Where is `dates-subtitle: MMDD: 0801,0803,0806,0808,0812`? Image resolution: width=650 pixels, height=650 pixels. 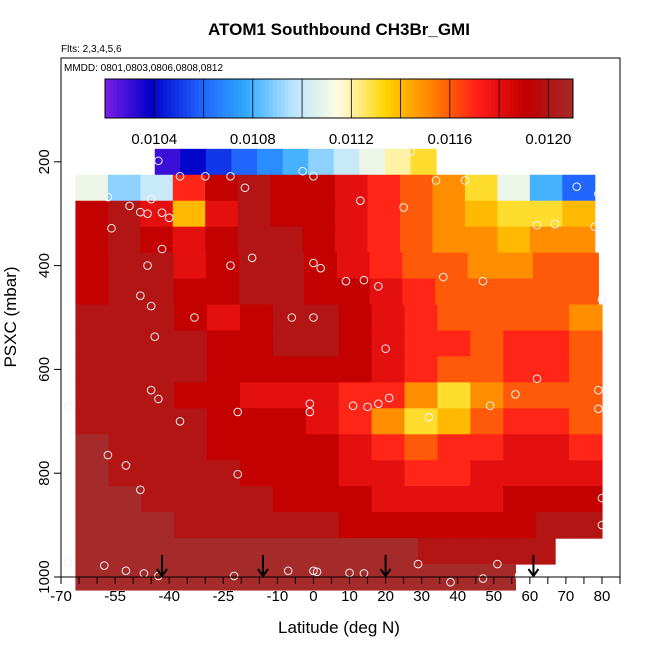 dates-subtitle: MMDD: 0801,0803,0806,0808,0812 is located at coordinates (143, 68).